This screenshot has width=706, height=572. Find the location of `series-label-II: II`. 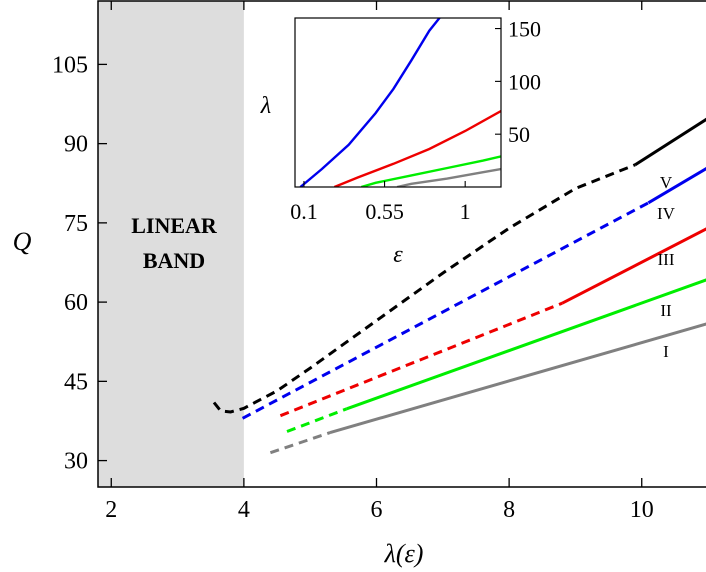

series-label-II: II is located at coordinates (666, 310).